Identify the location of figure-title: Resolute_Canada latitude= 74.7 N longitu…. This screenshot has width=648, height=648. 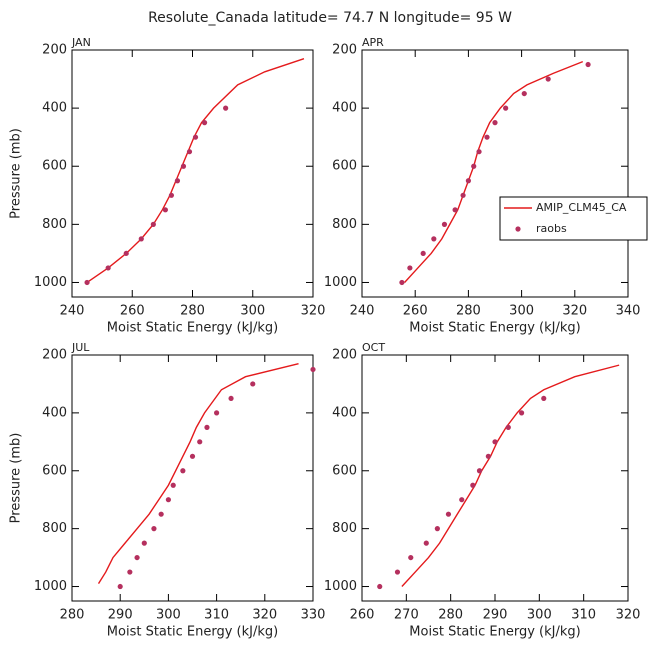
(330, 18).